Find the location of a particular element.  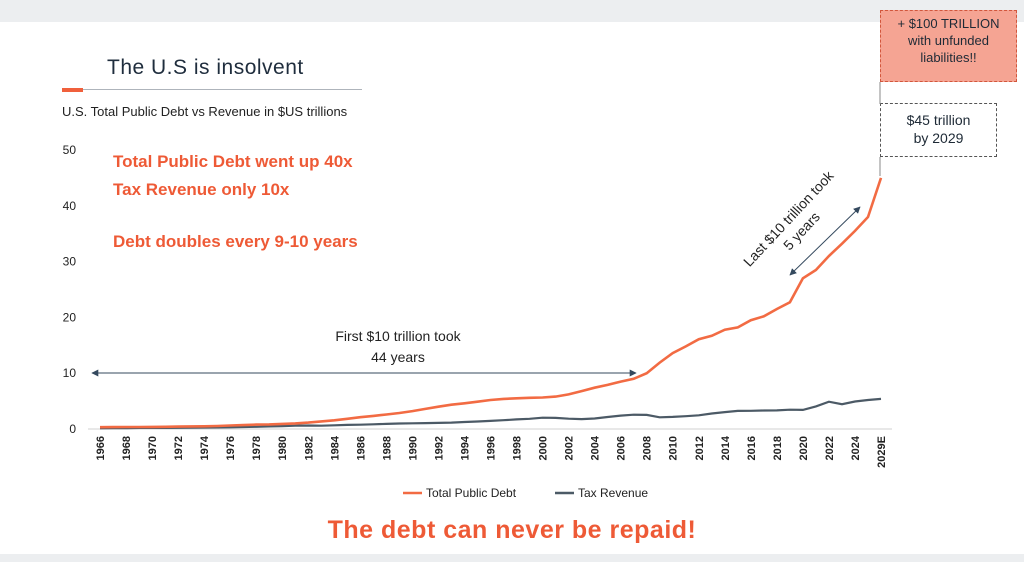

callout-line: $45 trillion is located at coordinates (938, 120).